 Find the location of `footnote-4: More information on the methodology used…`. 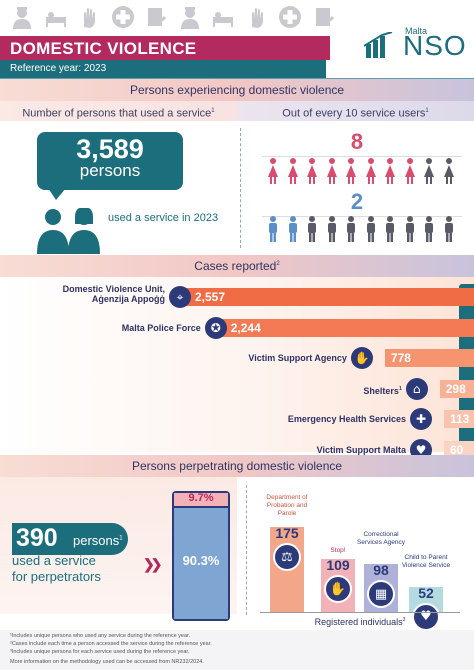

footnote-4: More information on the methodology used… is located at coordinates (107, 662).